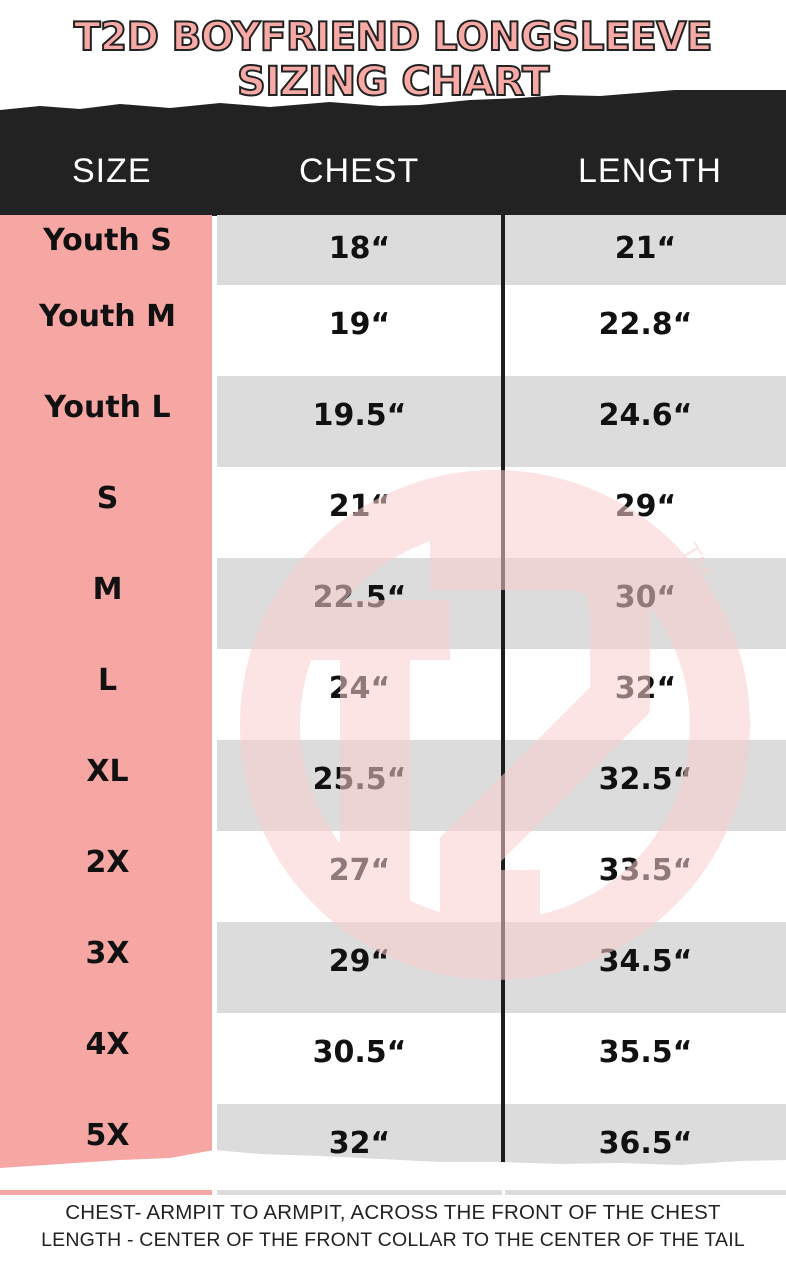  I want to click on chest-cell: 27“, so click(359, 876).